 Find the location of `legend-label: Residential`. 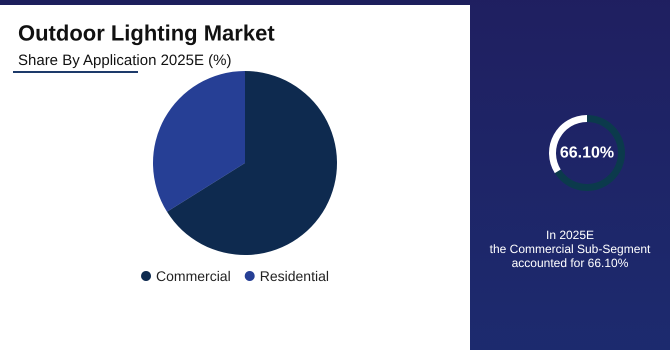

legend-label: Residential is located at coordinates (294, 276).